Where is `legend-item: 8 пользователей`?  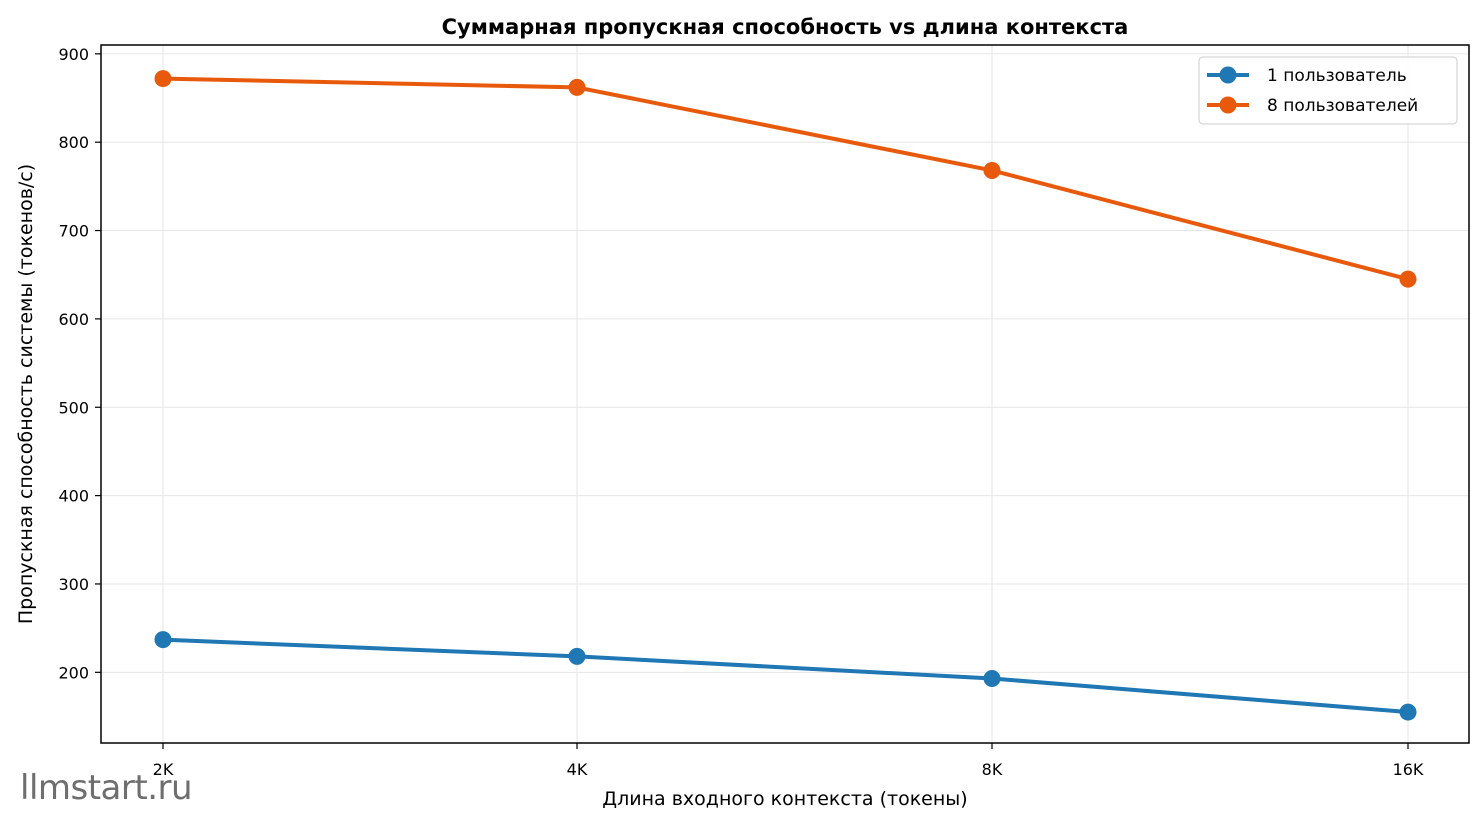 legend-item: 8 пользователей is located at coordinates (1312, 106).